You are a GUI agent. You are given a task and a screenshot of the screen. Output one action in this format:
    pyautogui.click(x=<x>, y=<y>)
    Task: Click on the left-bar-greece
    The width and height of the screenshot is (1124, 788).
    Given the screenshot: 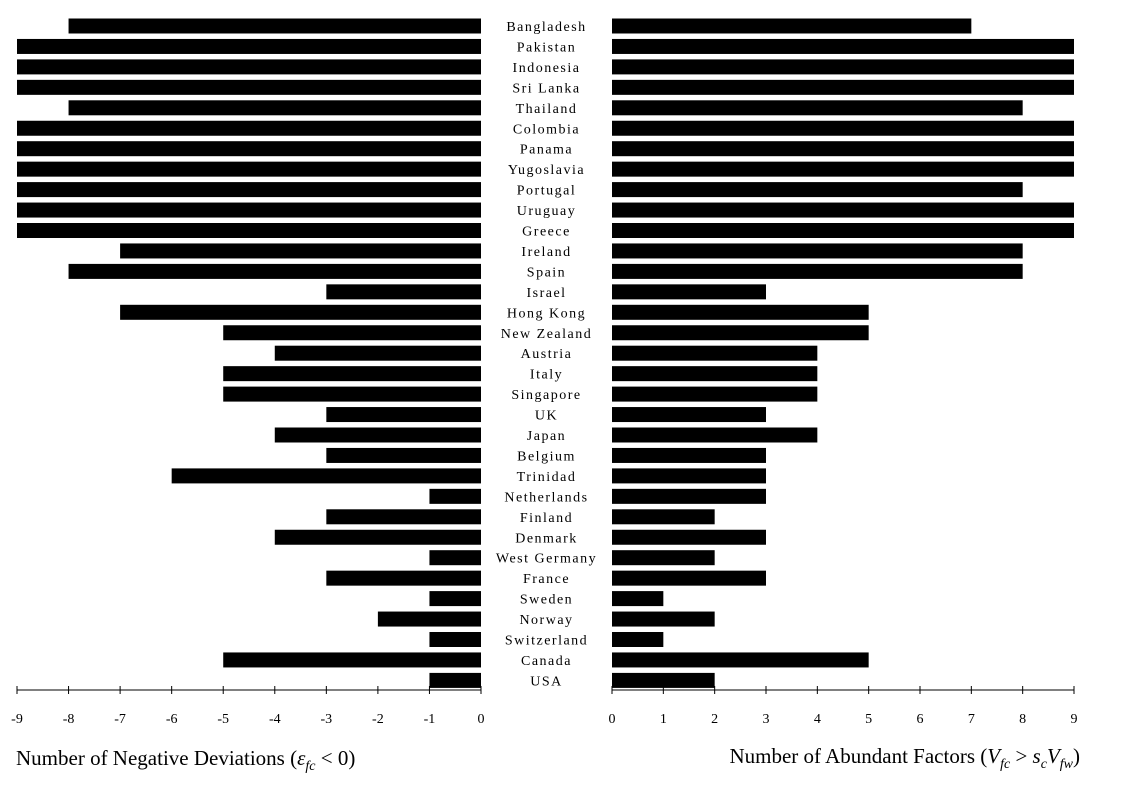 What is the action you would take?
    pyautogui.click(x=249, y=230)
    